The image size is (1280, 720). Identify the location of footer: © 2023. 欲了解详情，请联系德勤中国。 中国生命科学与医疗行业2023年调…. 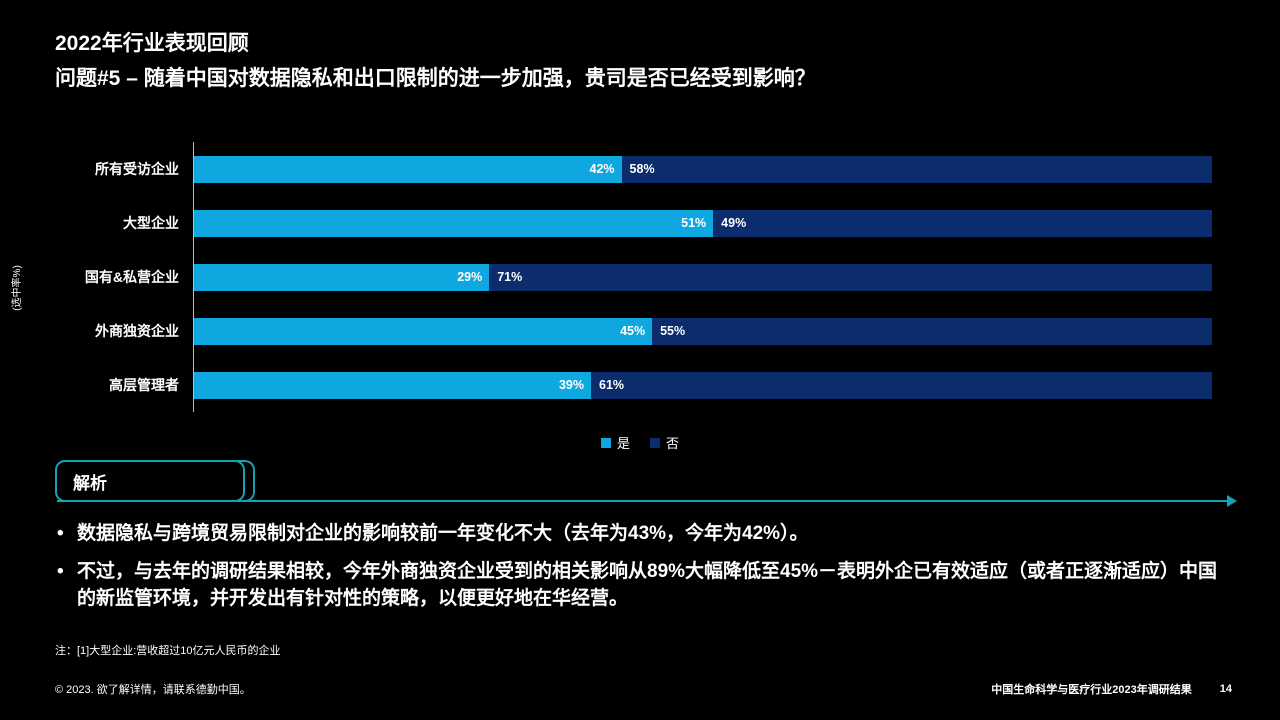
(643, 689).